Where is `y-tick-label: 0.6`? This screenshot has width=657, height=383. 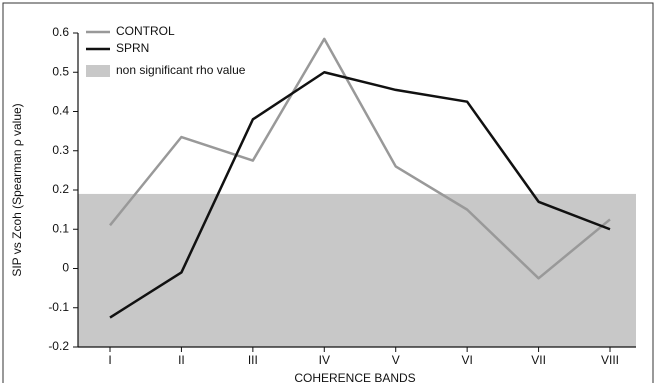 y-tick-label: 0.6 is located at coordinates (60, 32).